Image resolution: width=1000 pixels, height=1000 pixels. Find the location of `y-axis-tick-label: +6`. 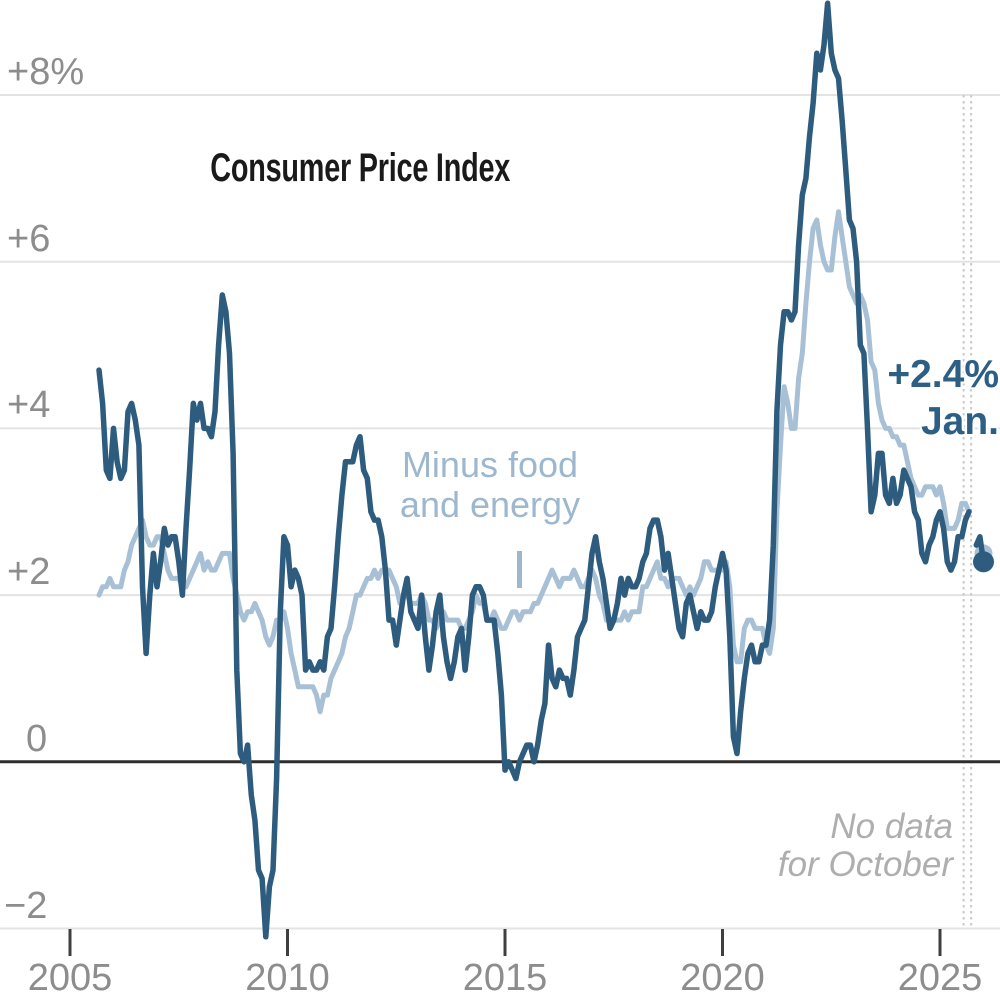

y-axis-tick-label: +6 is located at coordinates (29, 238).